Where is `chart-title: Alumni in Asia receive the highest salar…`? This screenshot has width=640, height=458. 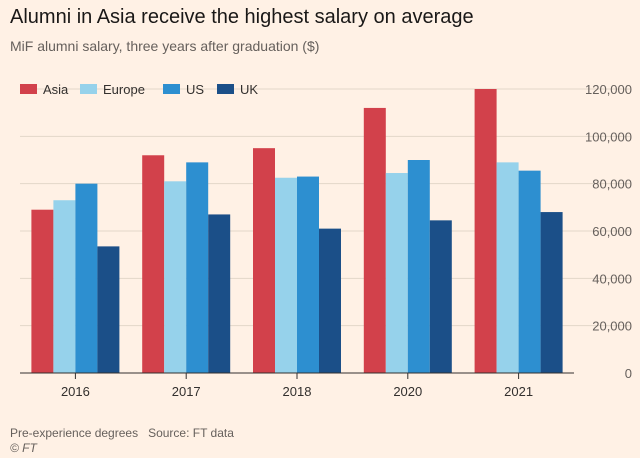 chart-title: Alumni in Asia receive the highest salar… is located at coordinates (242, 17).